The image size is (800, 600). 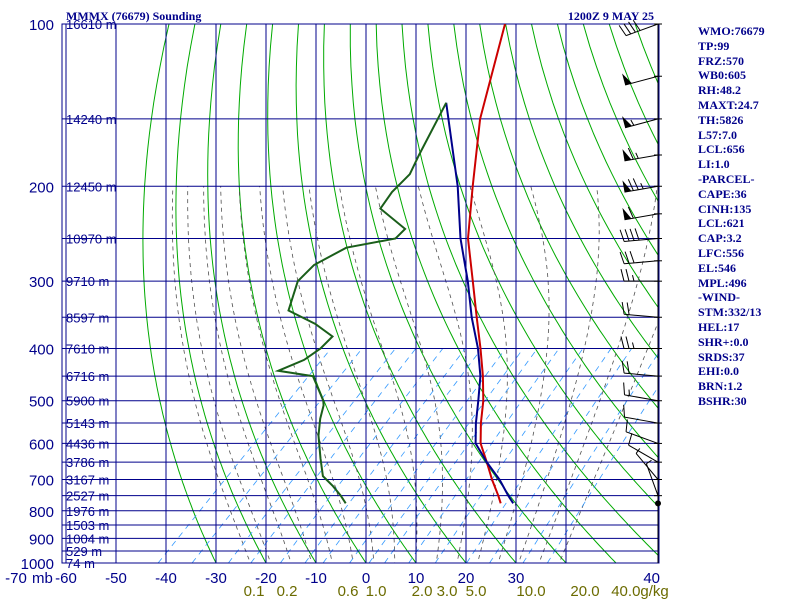 What do you see at coordinates (41, 350) in the screenshot?
I see `pressure-tick-label: 400` at bounding box center [41, 350].